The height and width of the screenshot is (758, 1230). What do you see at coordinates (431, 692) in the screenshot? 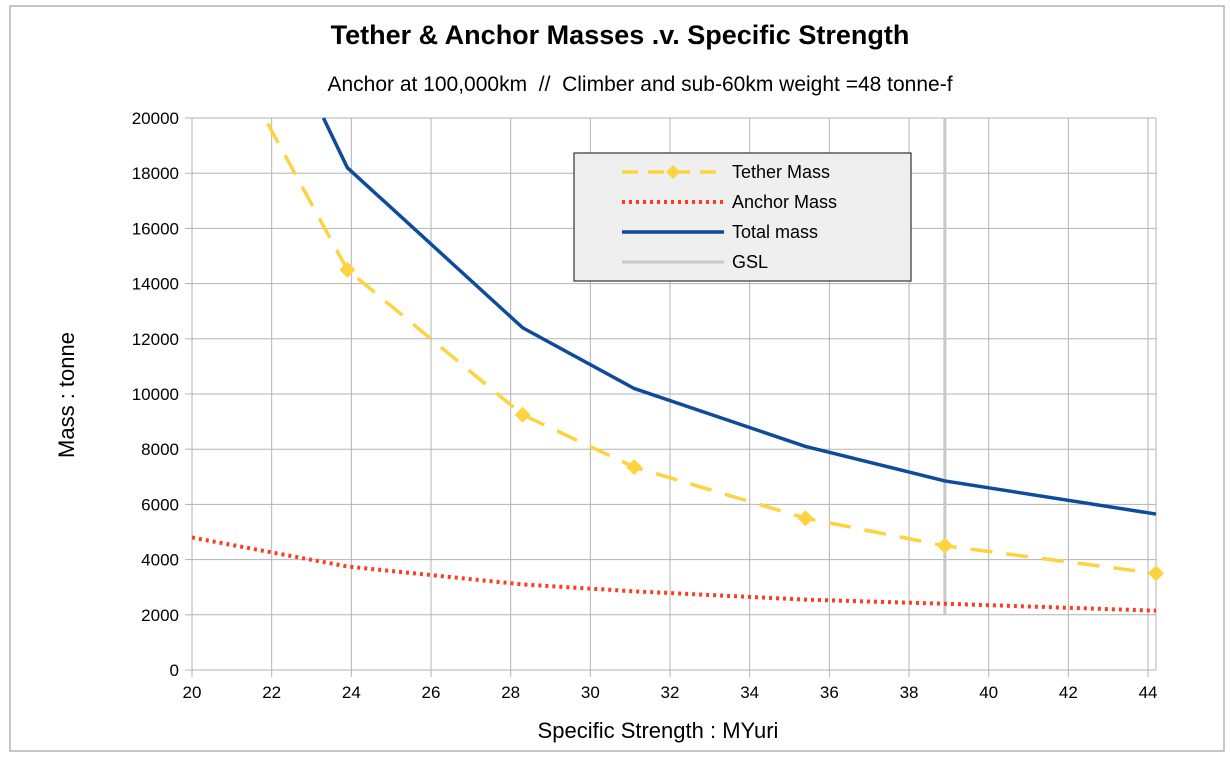
I see `x-tick-label: 26` at bounding box center [431, 692].